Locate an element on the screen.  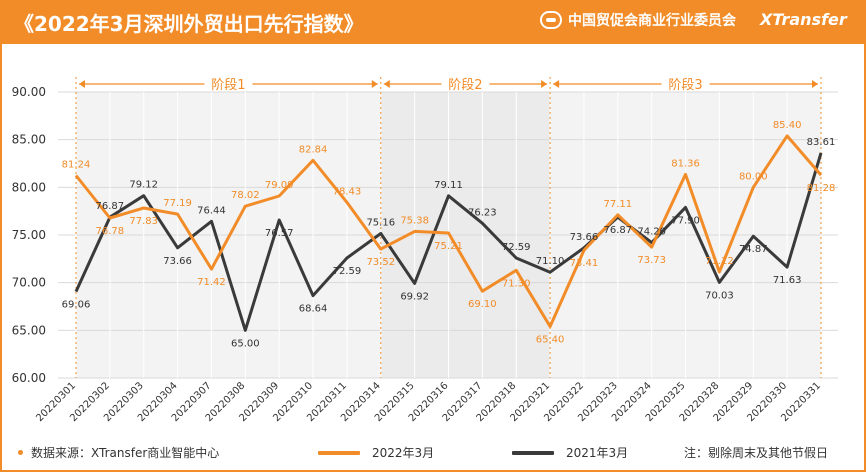
data-label: 71.30 is located at coordinates (516, 283).